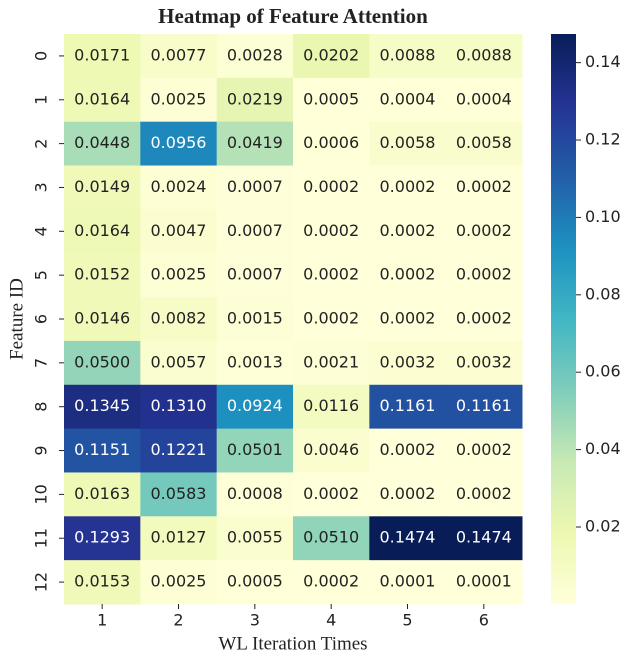 This screenshot has height=656, width=629. I want to click on cell-label: 0.0149, so click(102, 186).